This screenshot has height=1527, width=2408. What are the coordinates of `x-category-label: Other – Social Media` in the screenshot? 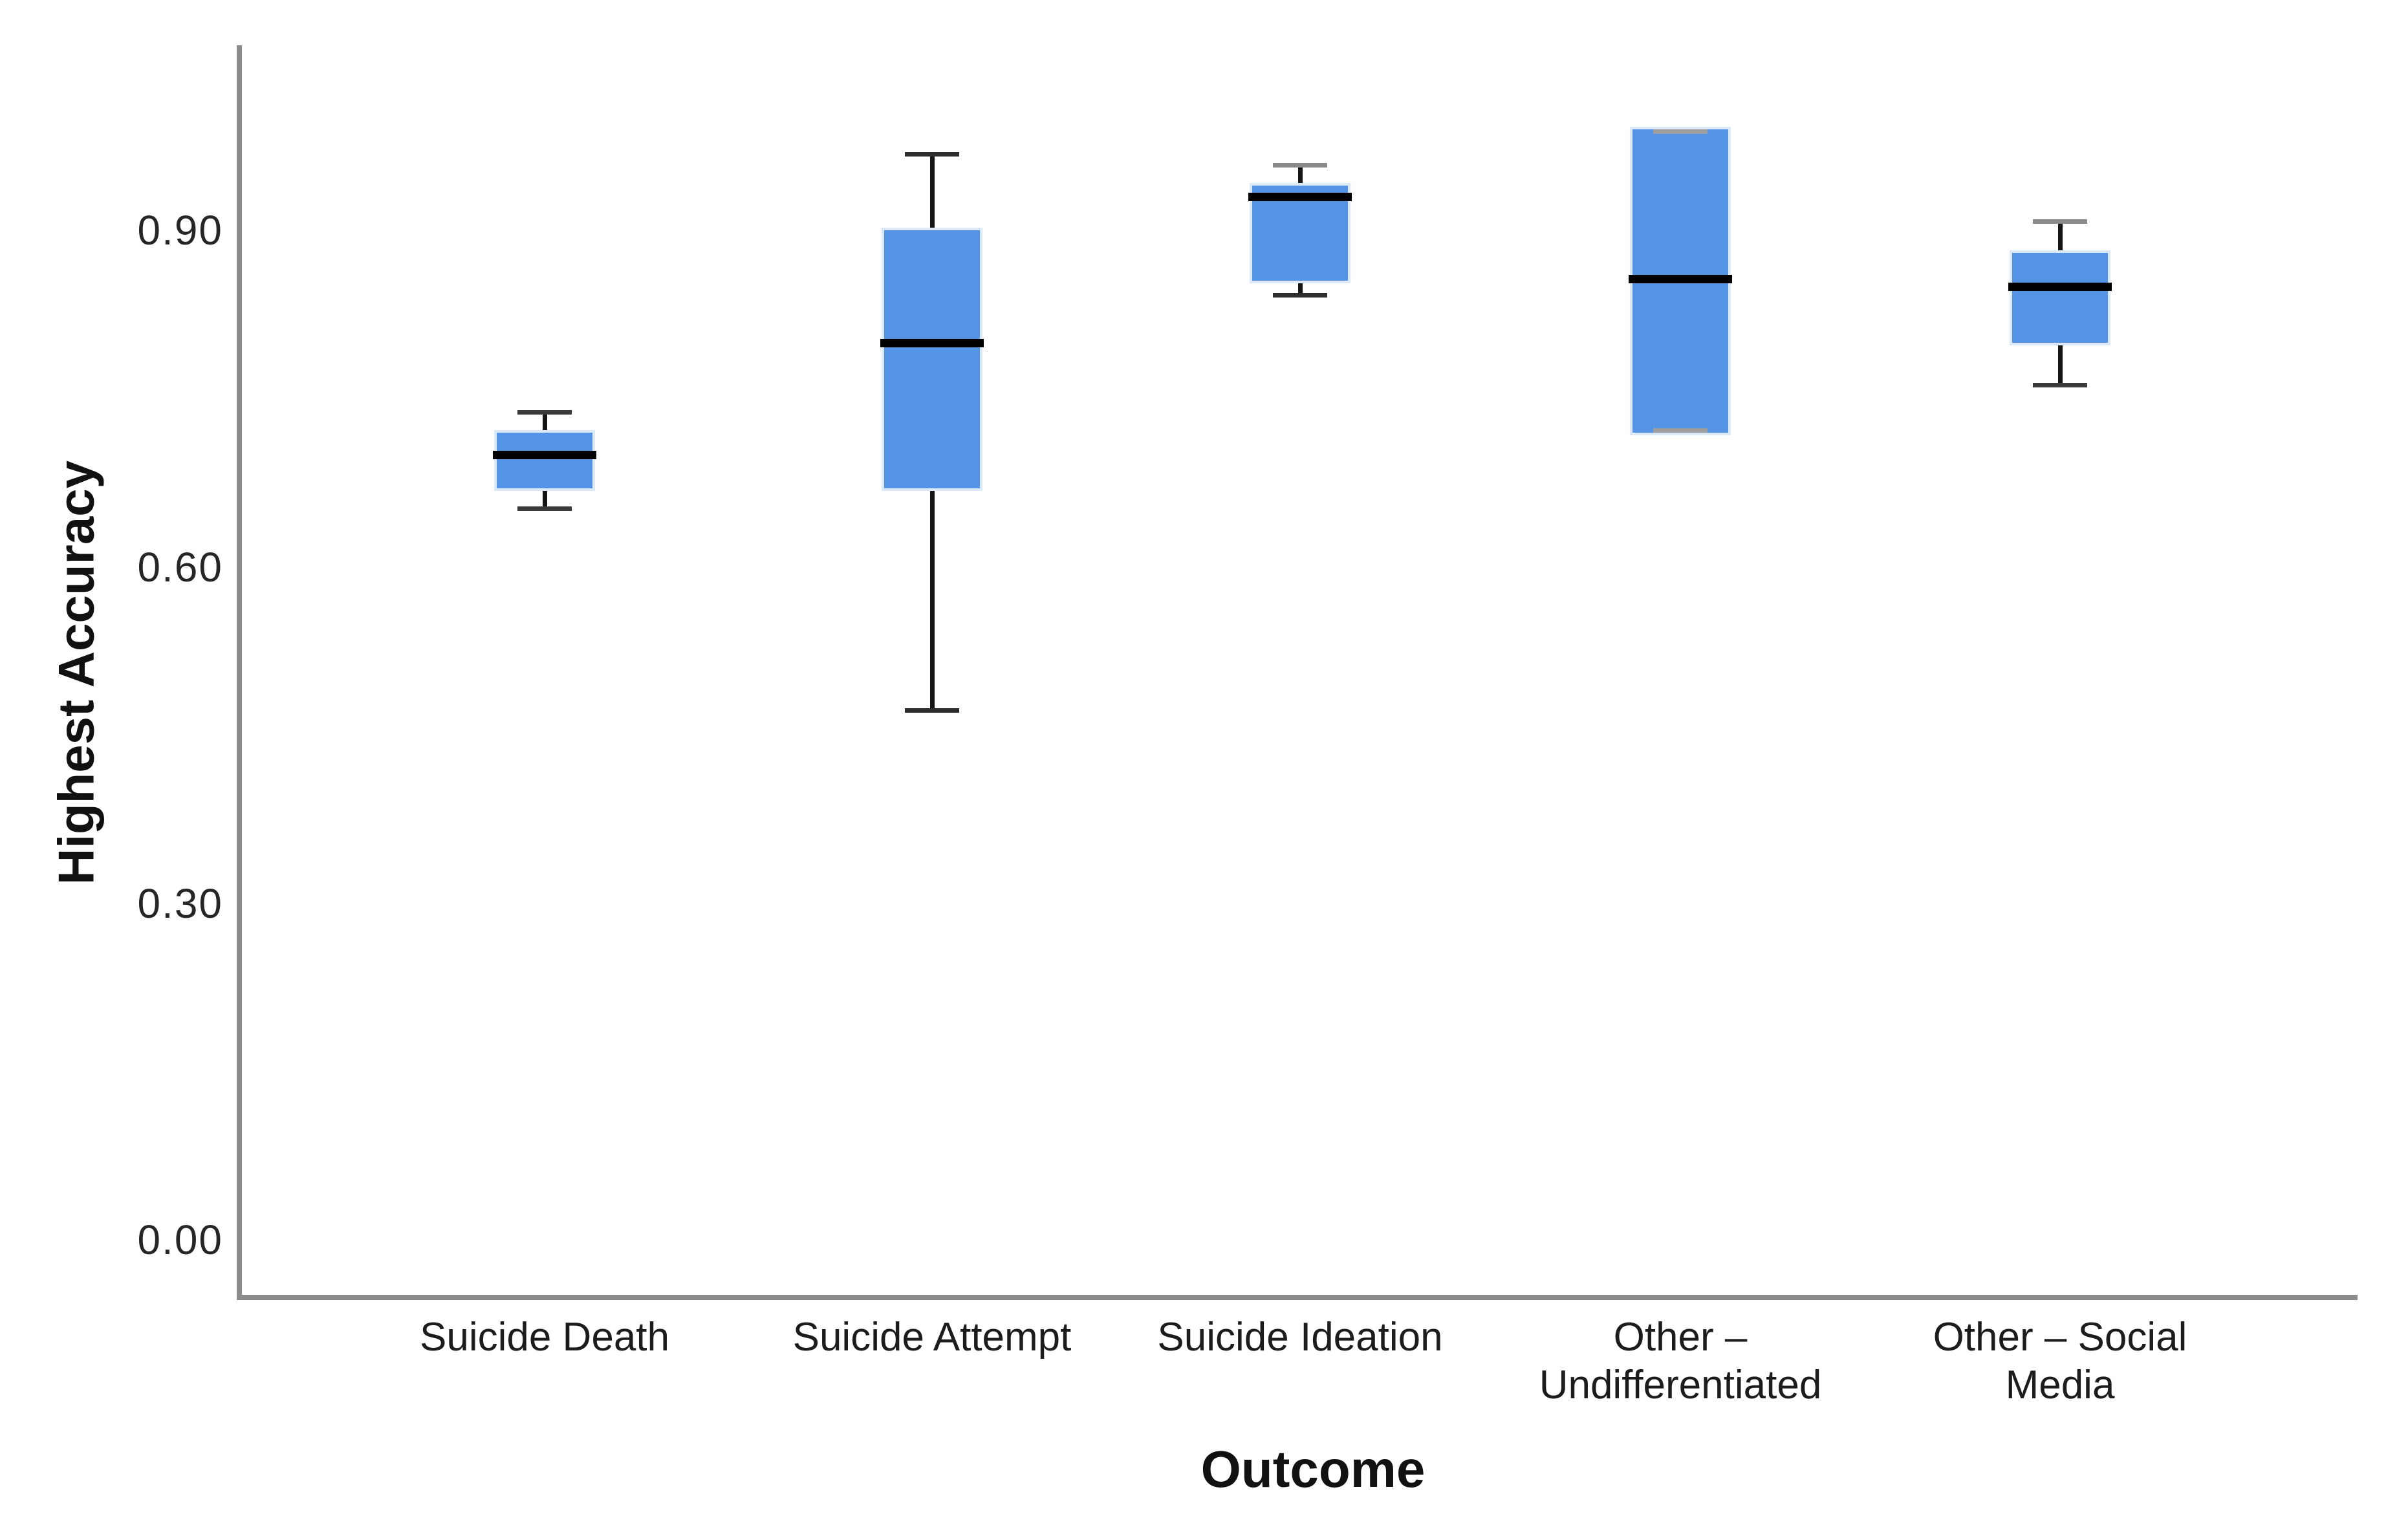 It's located at (2060, 1361).